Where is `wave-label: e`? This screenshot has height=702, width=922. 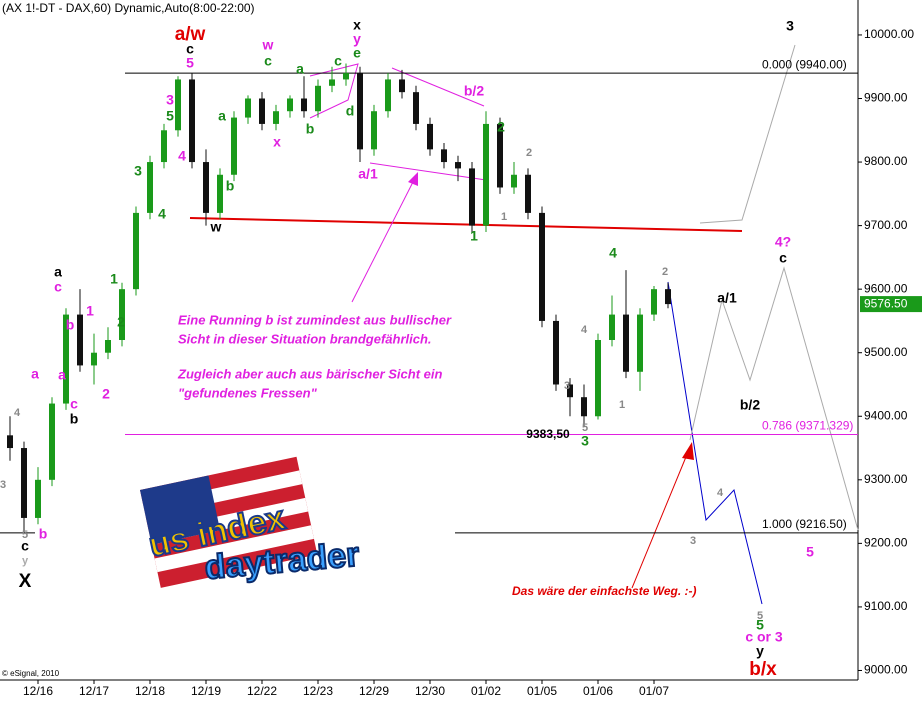
wave-label: e is located at coordinates (357, 53).